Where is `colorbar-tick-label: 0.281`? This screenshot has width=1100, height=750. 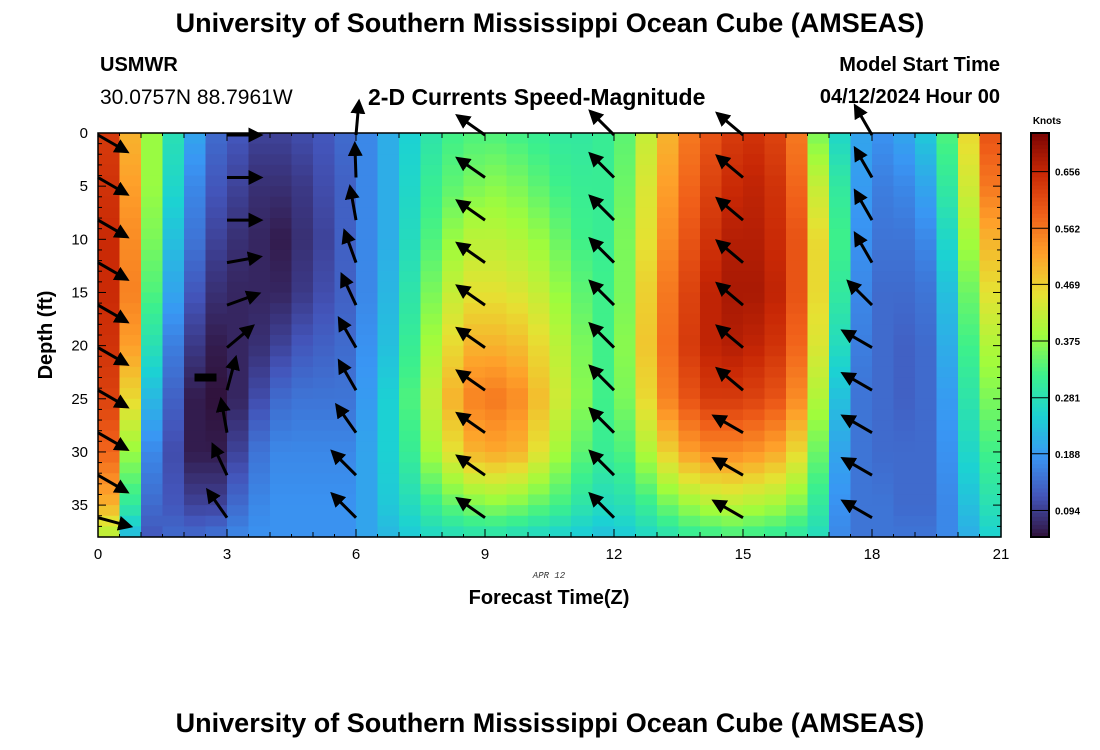 colorbar-tick-label: 0.281 is located at coordinates (1067, 399).